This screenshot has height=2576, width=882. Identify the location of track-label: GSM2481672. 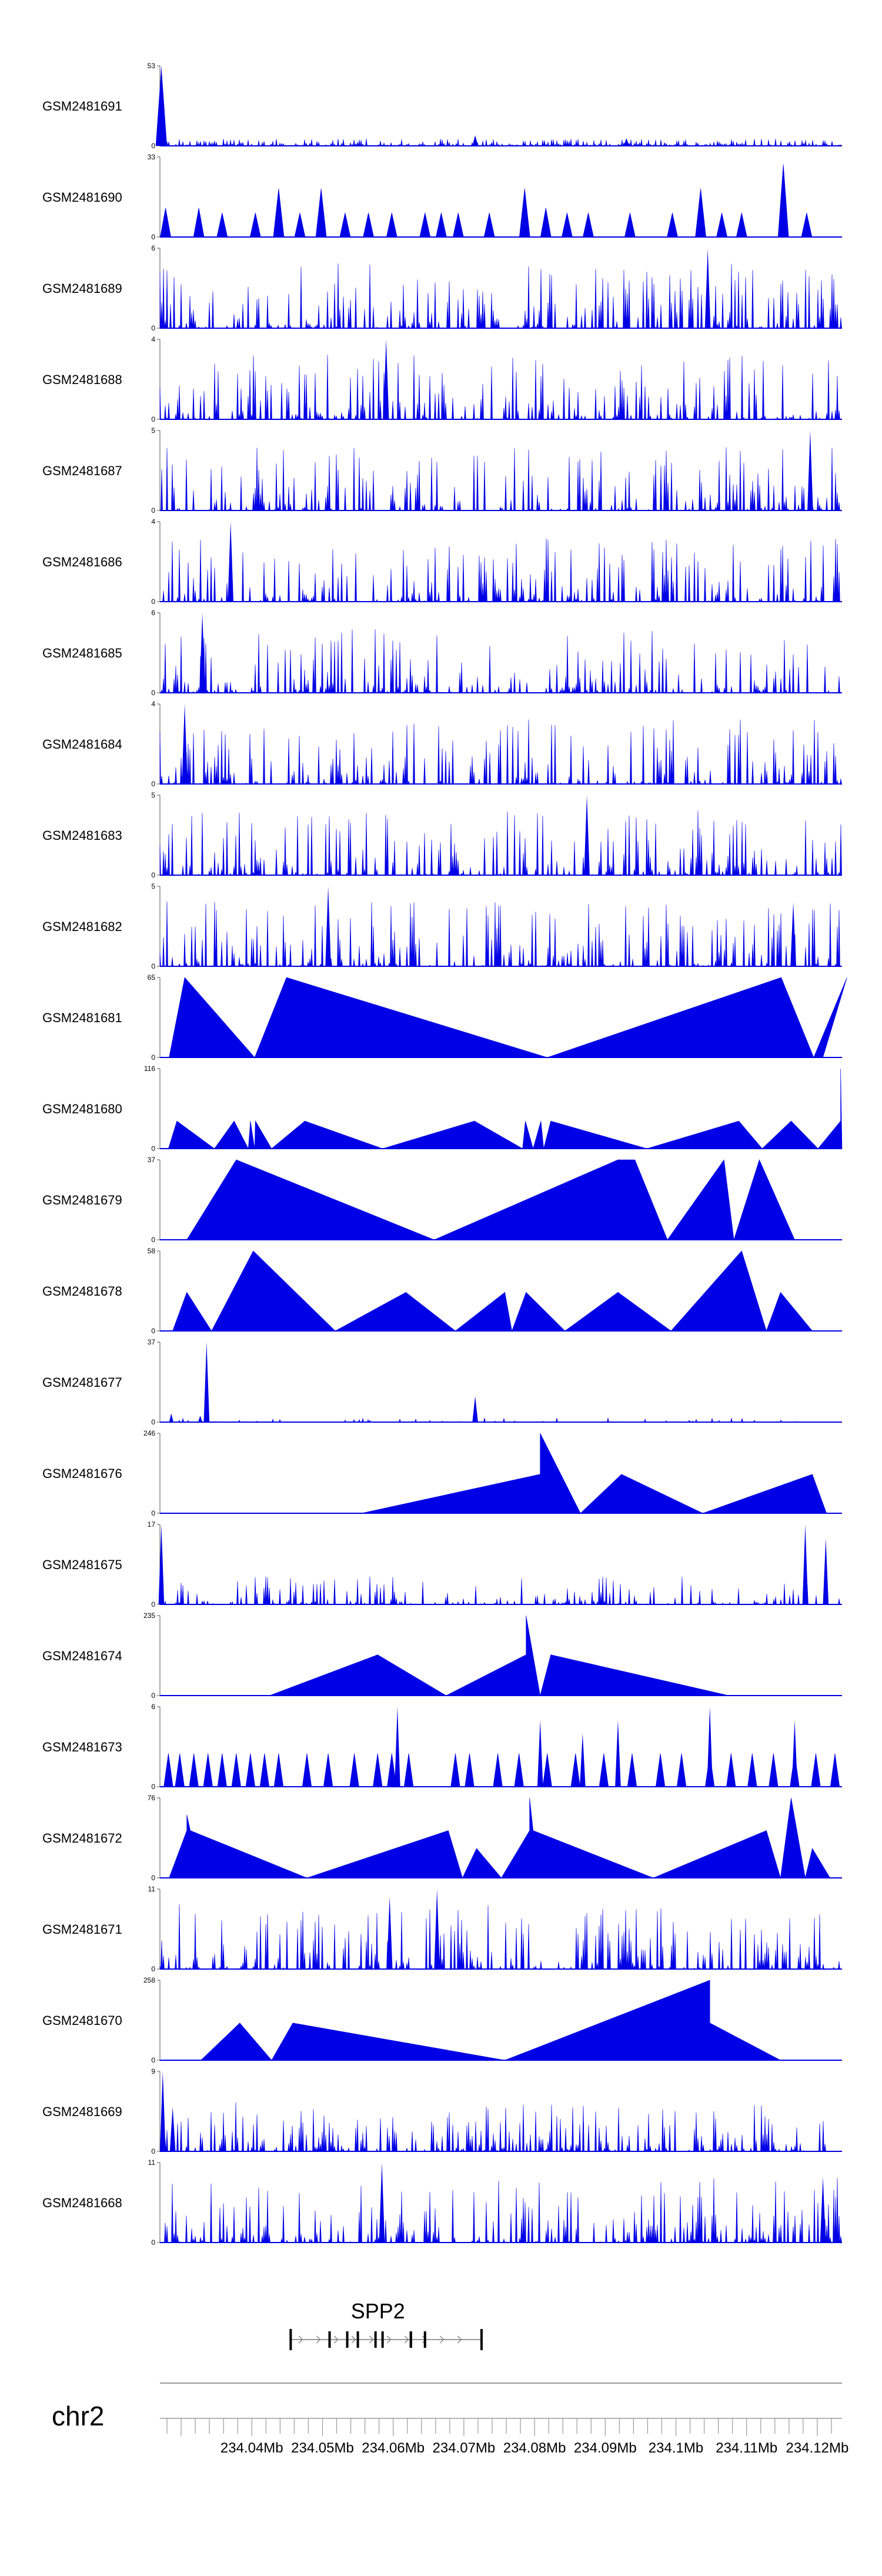
(82, 1838).